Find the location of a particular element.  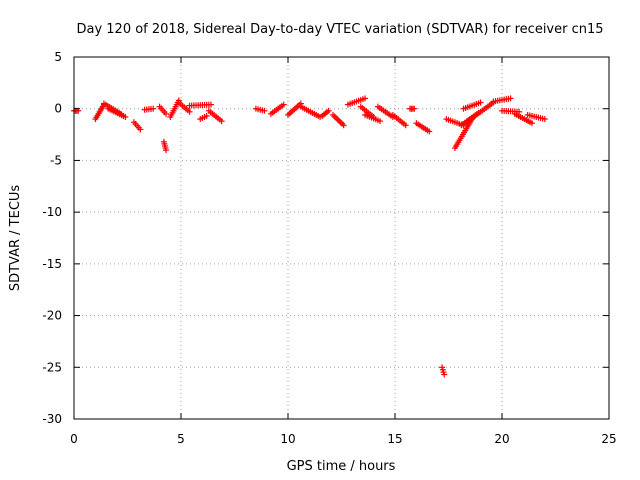

y-tick-label: -25 is located at coordinates (52, 367).